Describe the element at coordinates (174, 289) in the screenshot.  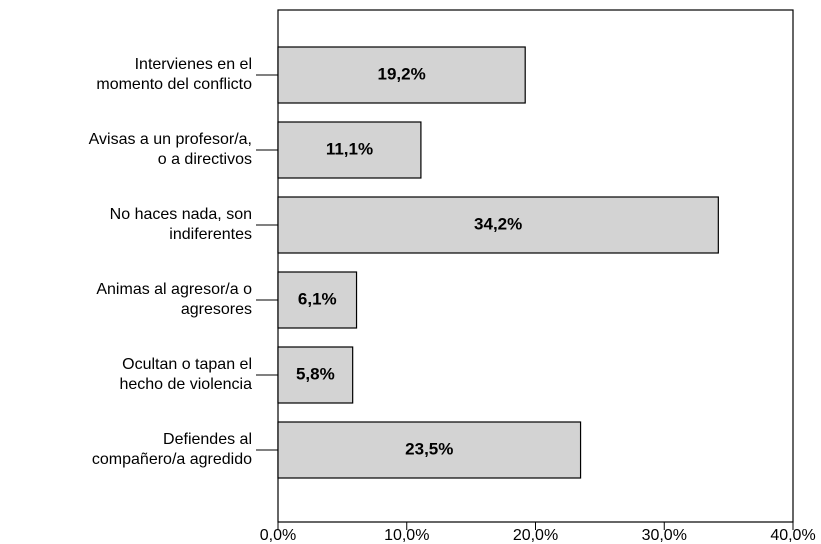
I see `y-tick-label: Animas al agresor/a o` at that location.